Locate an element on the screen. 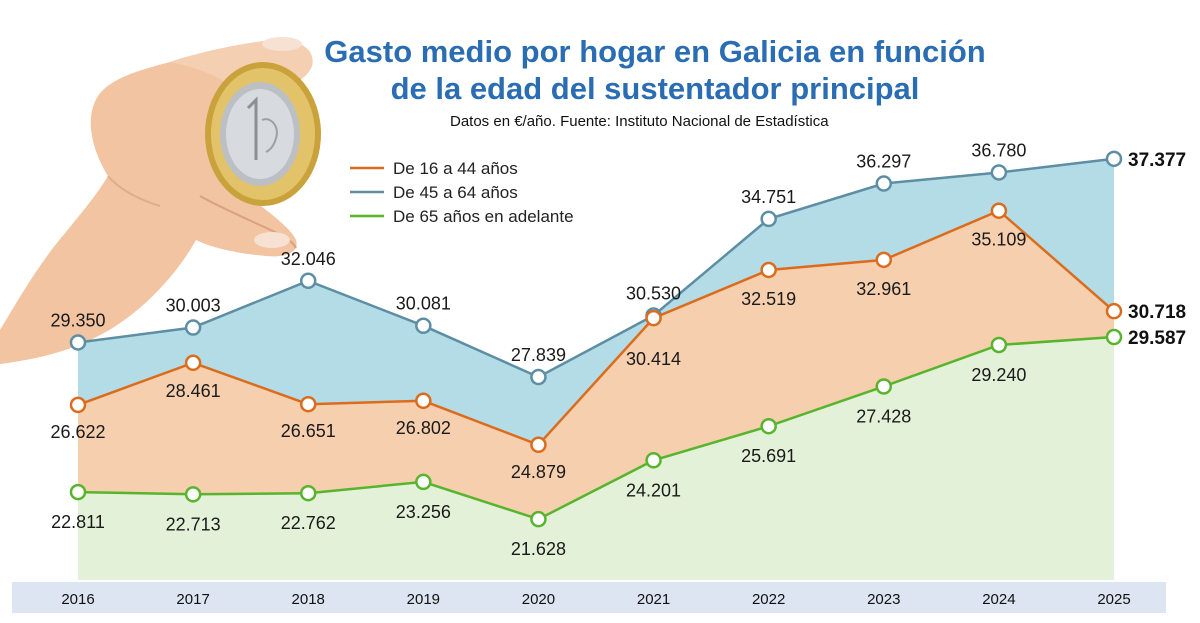 This screenshot has height=623, width=1200. marker-65-2025 is located at coordinates (1114, 337).